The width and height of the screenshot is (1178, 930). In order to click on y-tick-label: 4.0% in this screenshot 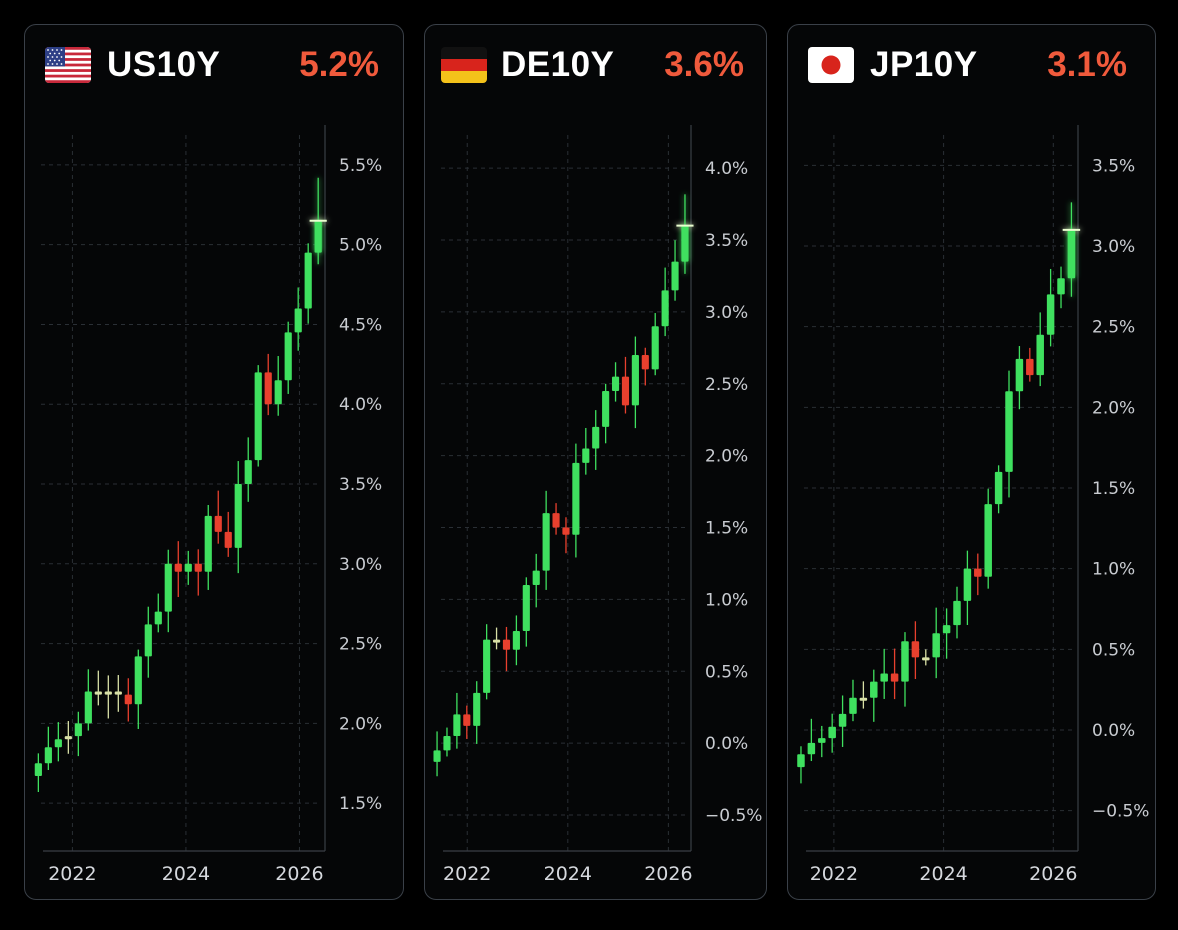, I will do `click(360, 405)`.